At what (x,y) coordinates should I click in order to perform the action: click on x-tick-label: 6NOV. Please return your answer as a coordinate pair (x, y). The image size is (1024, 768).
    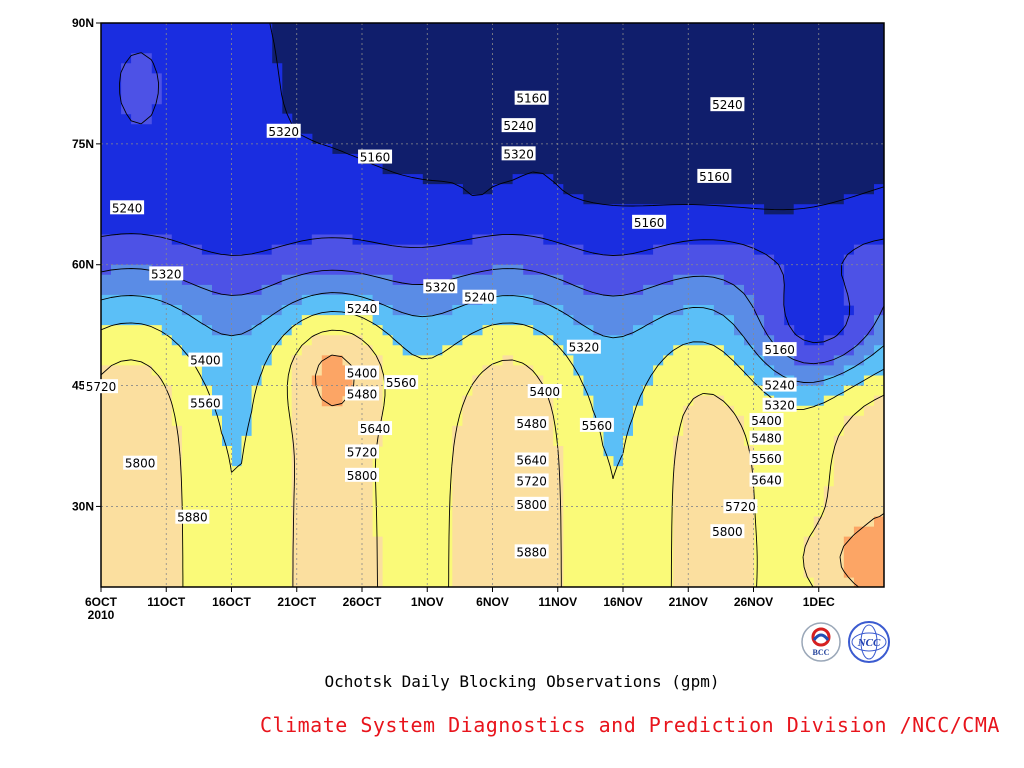
    Looking at the image, I should click on (492, 602).